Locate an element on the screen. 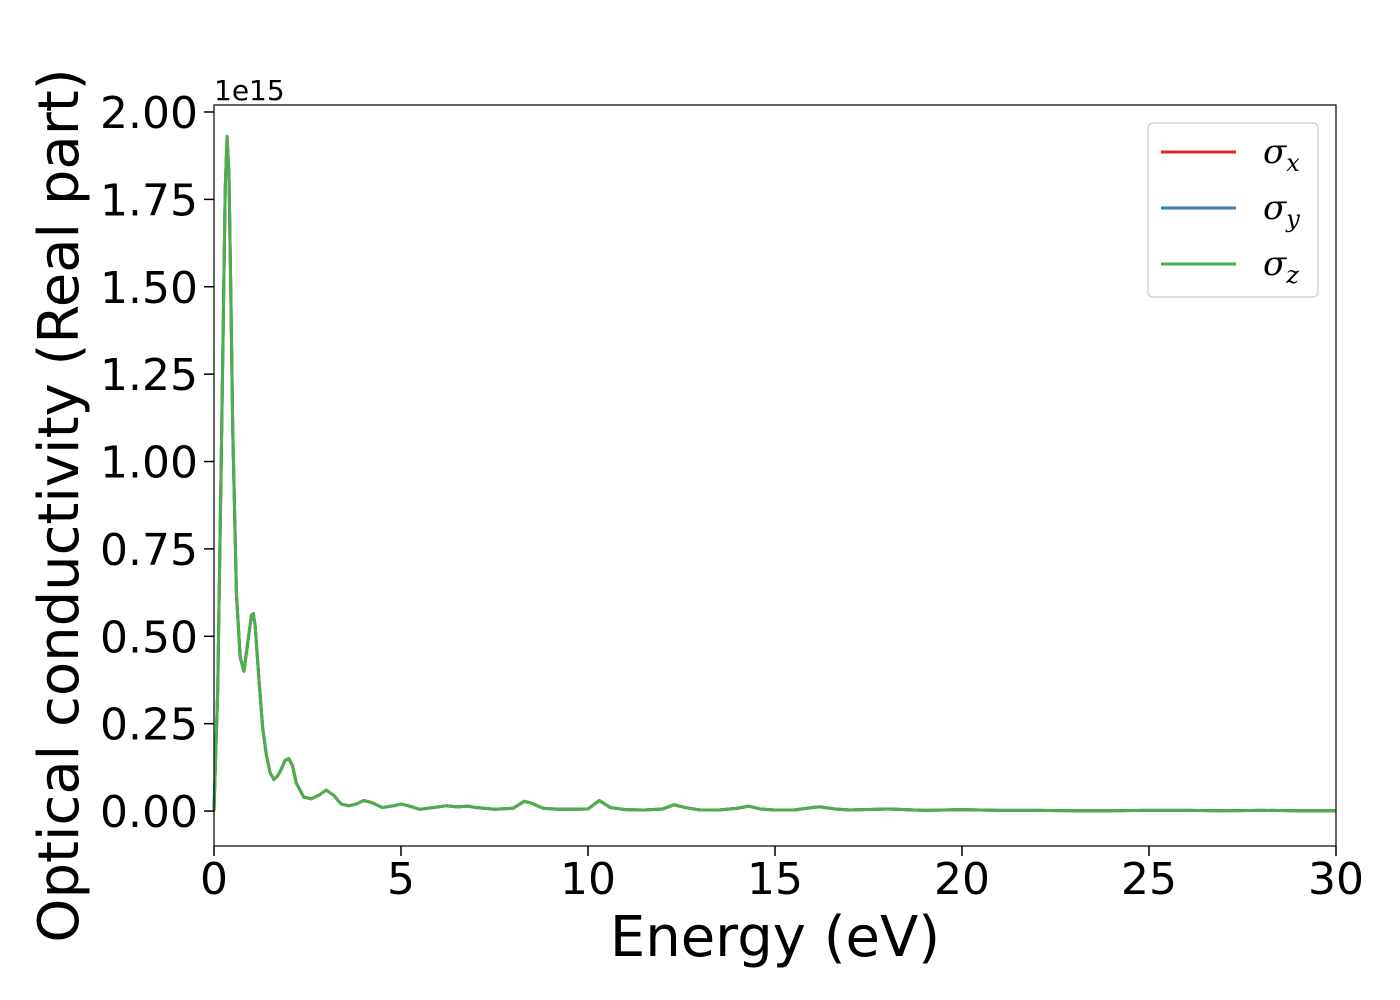  x-tick-label: 20 is located at coordinates (962, 879).